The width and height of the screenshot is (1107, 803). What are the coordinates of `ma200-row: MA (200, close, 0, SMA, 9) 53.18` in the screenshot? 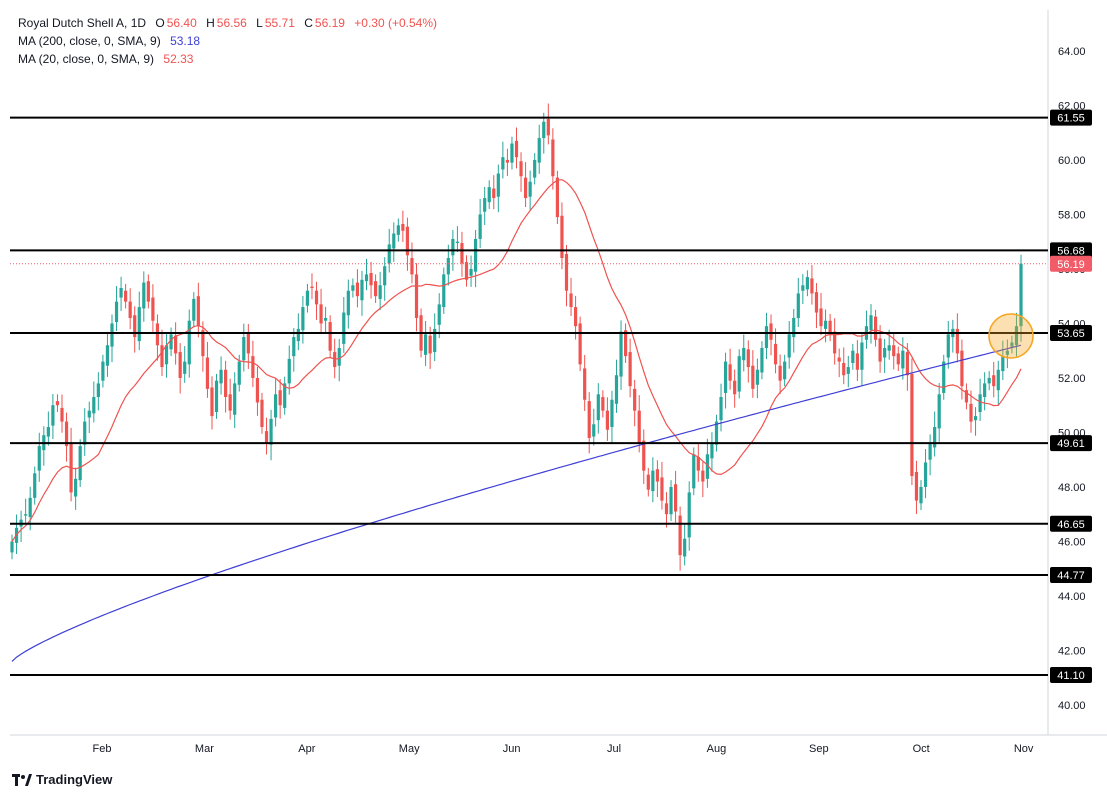 It's located at (227, 41).